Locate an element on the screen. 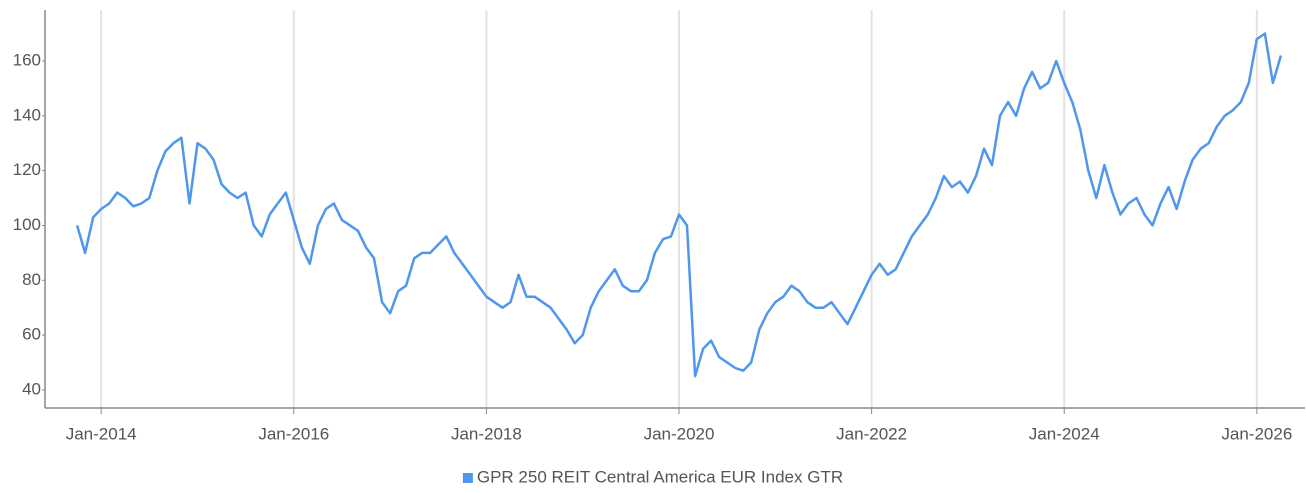  y-tick-label: 40 is located at coordinates (31, 388).